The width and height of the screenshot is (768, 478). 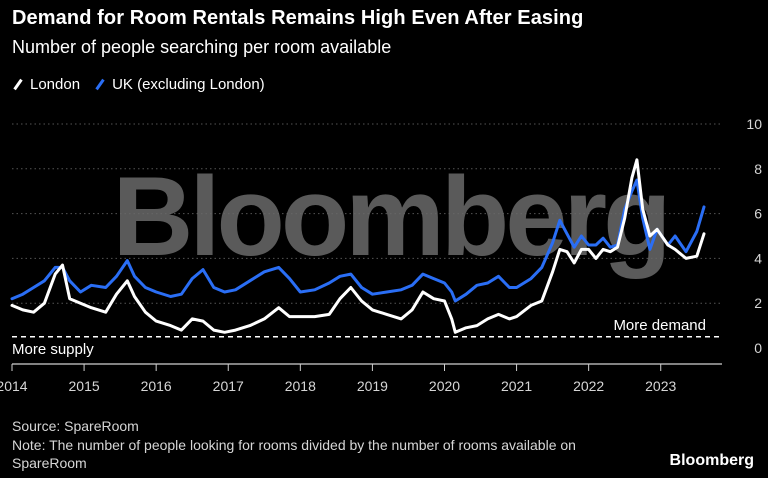 I want to click on source-note: Source: SpareRoom, so click(x=75, y=426).